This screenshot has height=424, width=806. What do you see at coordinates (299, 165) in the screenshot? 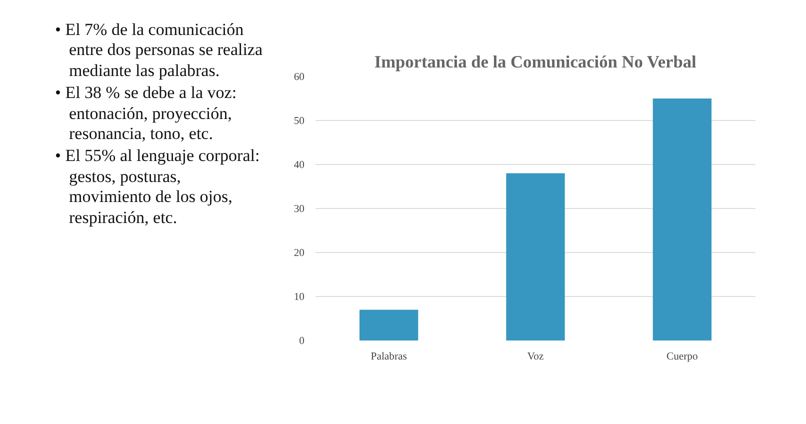
I see `y-tick-label: 40` at bounding box center [299, 165].